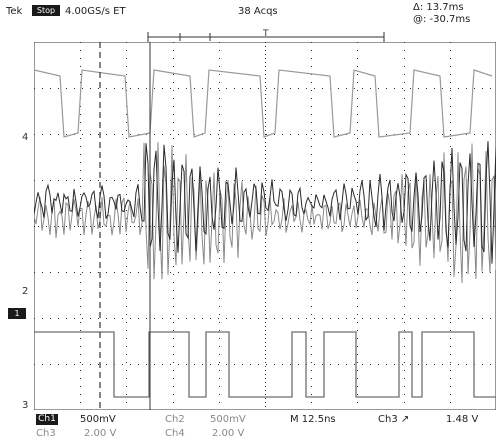 The height and width of the screenshot is (443, 500). I want to click on ch4-trace, so click(263, 103).